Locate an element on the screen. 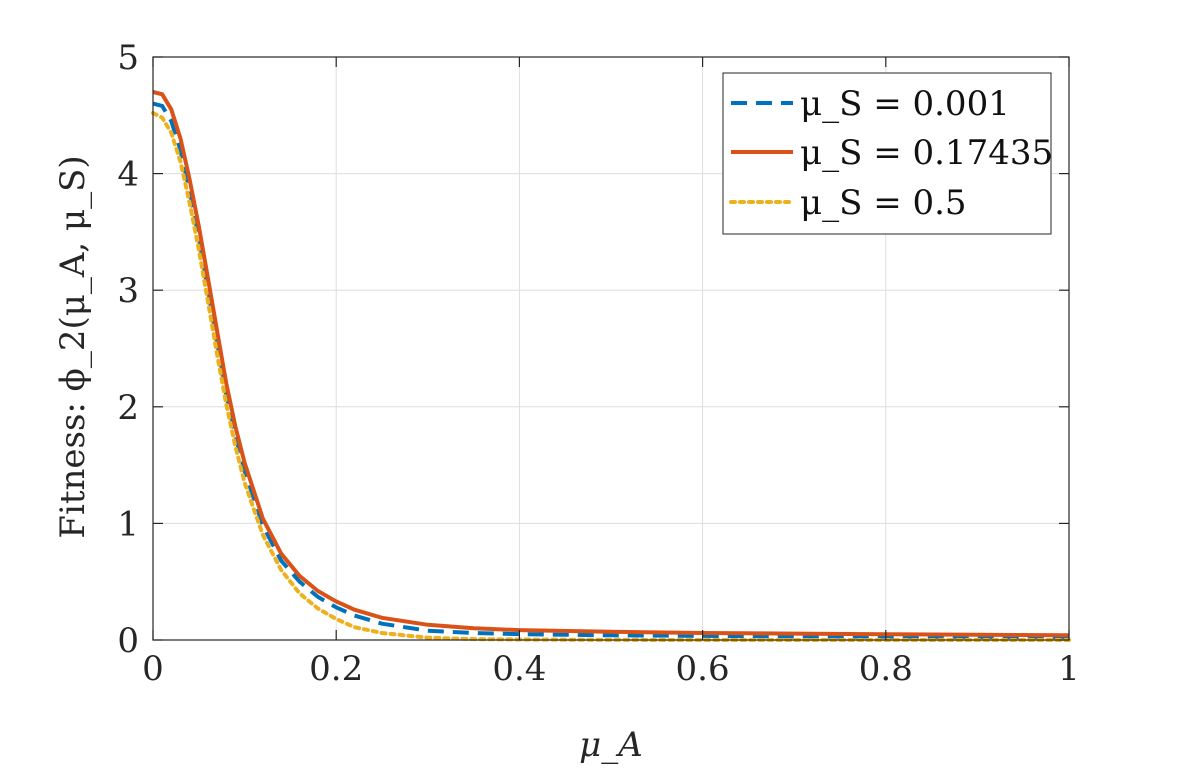  legend-label-1: μ_S = 0.001 is located at coordinates (905, 104).